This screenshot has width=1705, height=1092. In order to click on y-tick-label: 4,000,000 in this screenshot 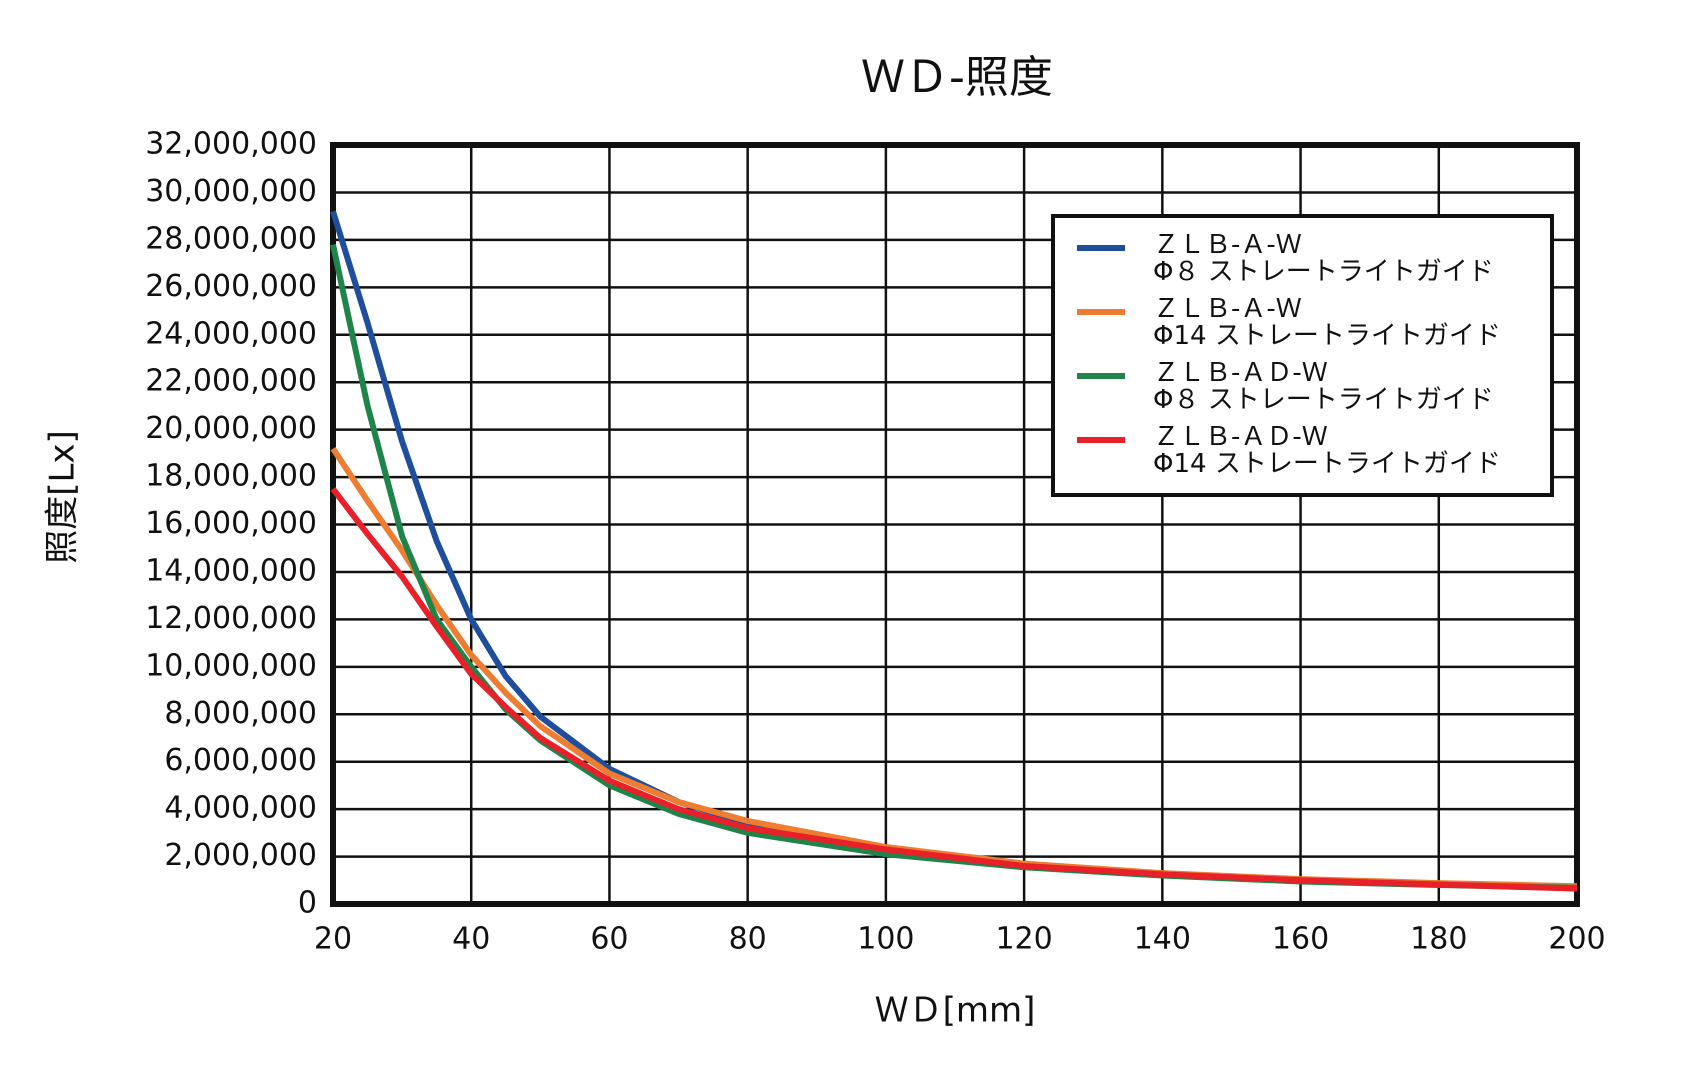, I will do `click(240, 808)`.